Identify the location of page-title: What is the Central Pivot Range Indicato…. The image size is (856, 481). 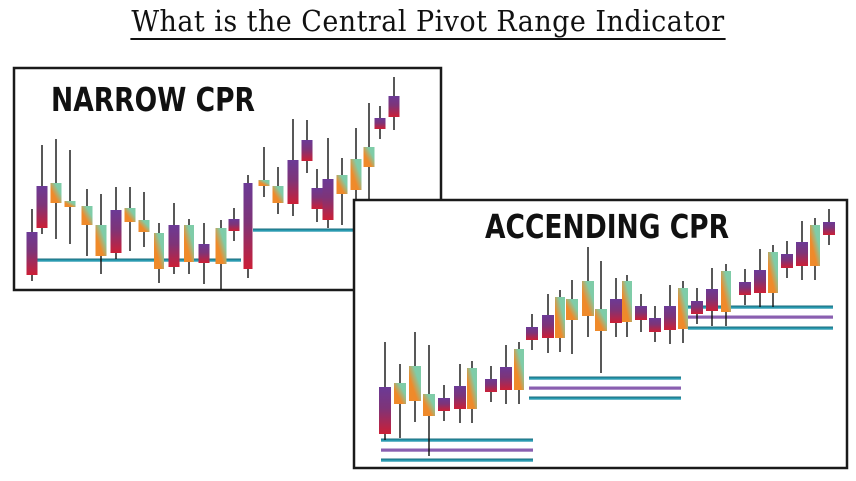
(428, 22).